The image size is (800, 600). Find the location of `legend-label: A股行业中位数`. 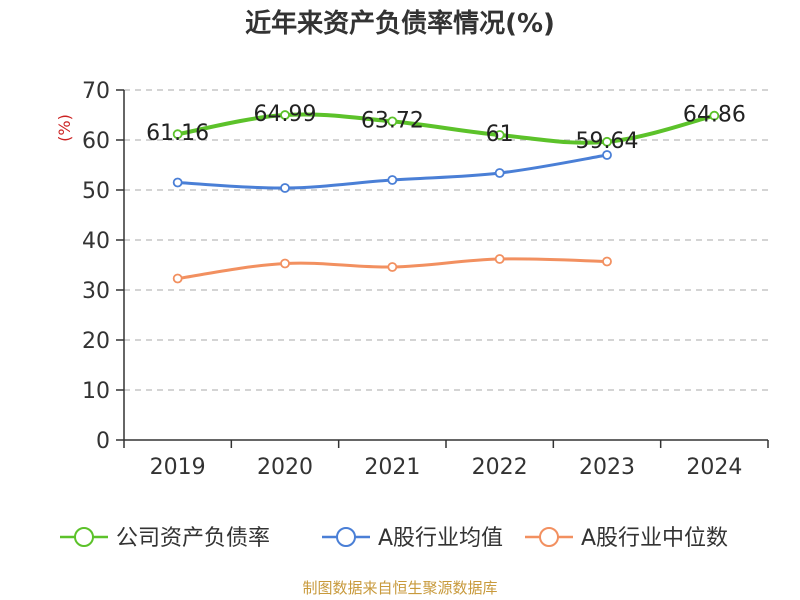

legend-label: A股行业中位数 is located at coordinates (654, 538).